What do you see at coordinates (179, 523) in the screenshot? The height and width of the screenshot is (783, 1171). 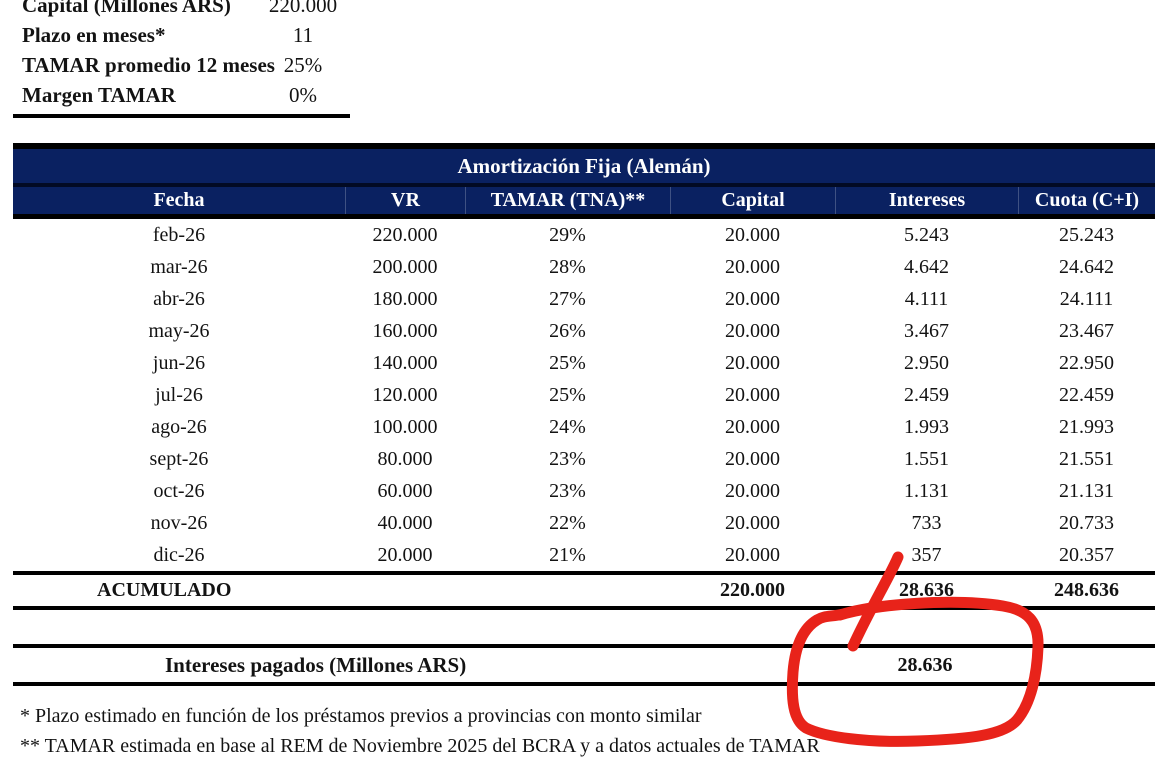 I see `cell-fecha: nov-26` at bounding box center [179, 523].